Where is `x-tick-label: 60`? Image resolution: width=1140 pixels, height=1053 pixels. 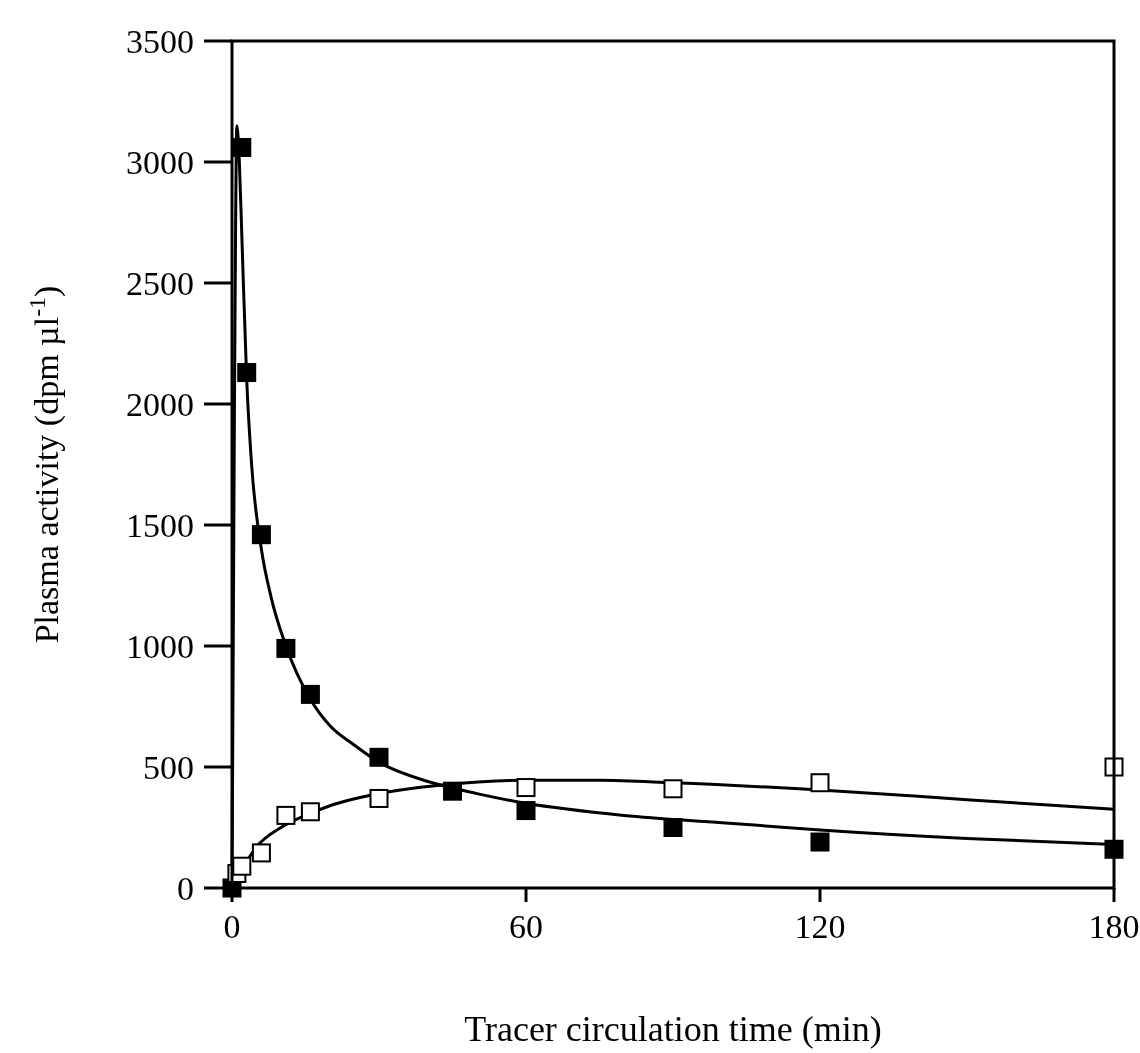
x-tick-label: 60 is located at coordinates (526, 926).